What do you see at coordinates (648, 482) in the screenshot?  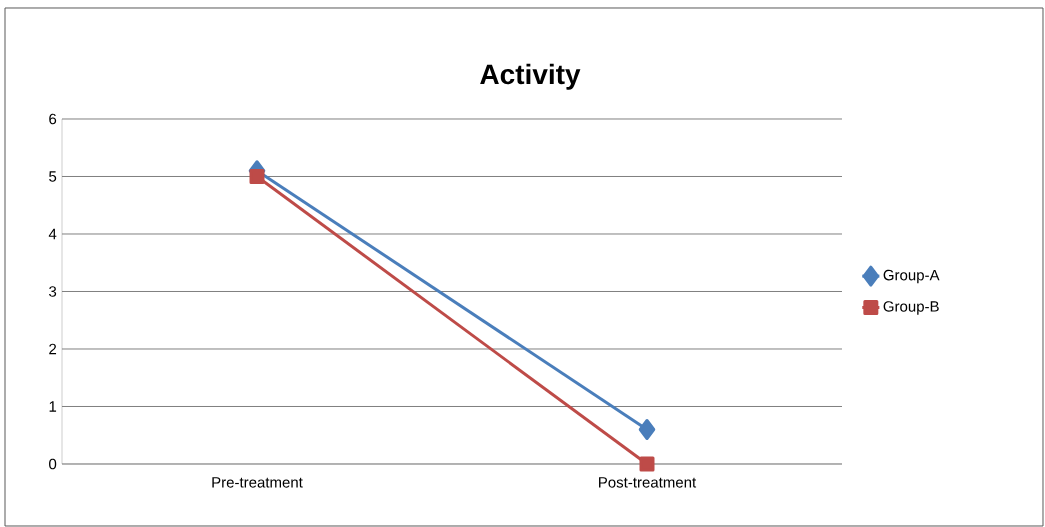 I see `x-tick-label: Post-treatment` at bounding box center [648, 482].